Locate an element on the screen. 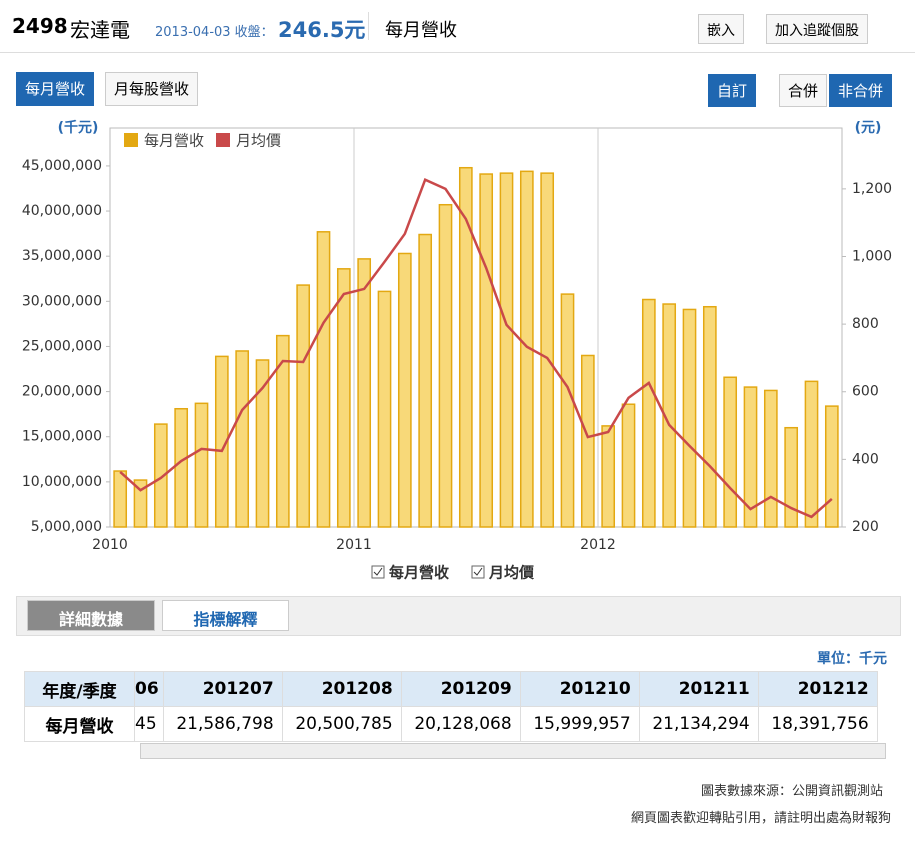 The width and height of the screenshot is (915, 843). stock-name: 宏達電 is located at coordinates (100, 30).